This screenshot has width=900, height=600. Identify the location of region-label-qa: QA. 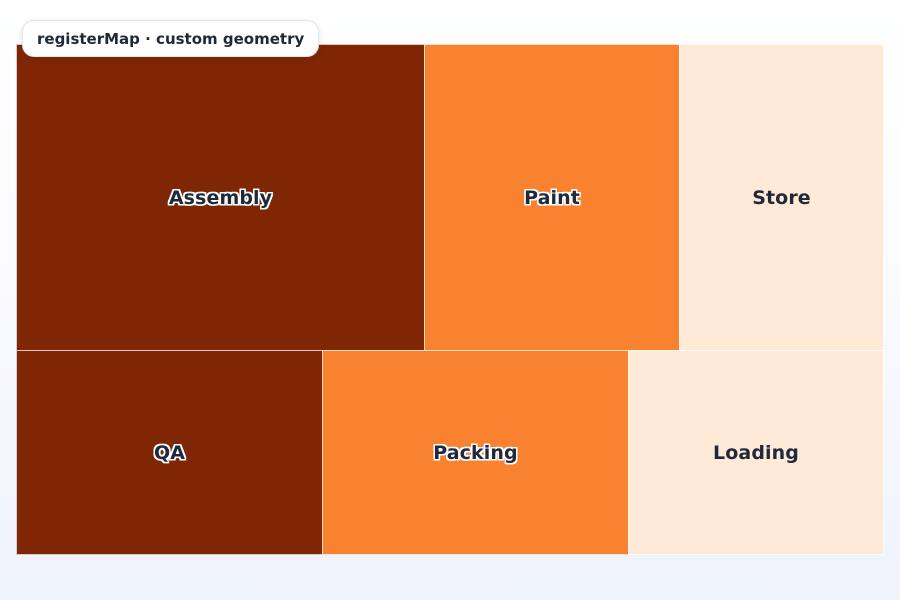
(169, 452).